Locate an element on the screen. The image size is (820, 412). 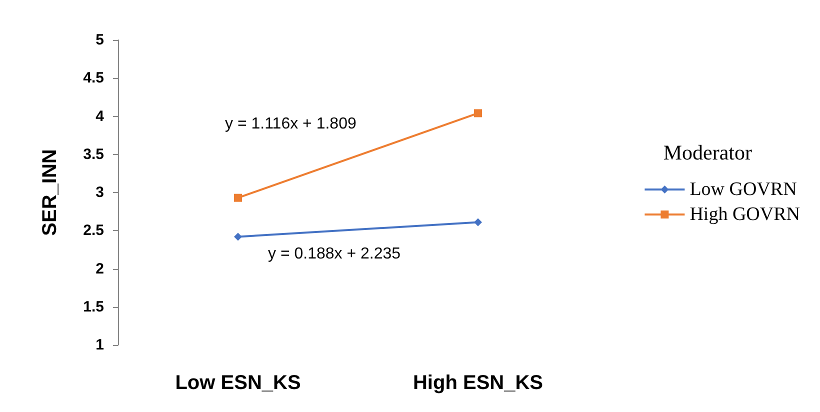
y-tick-label: 2.5 is located at coordinates (93, 231).